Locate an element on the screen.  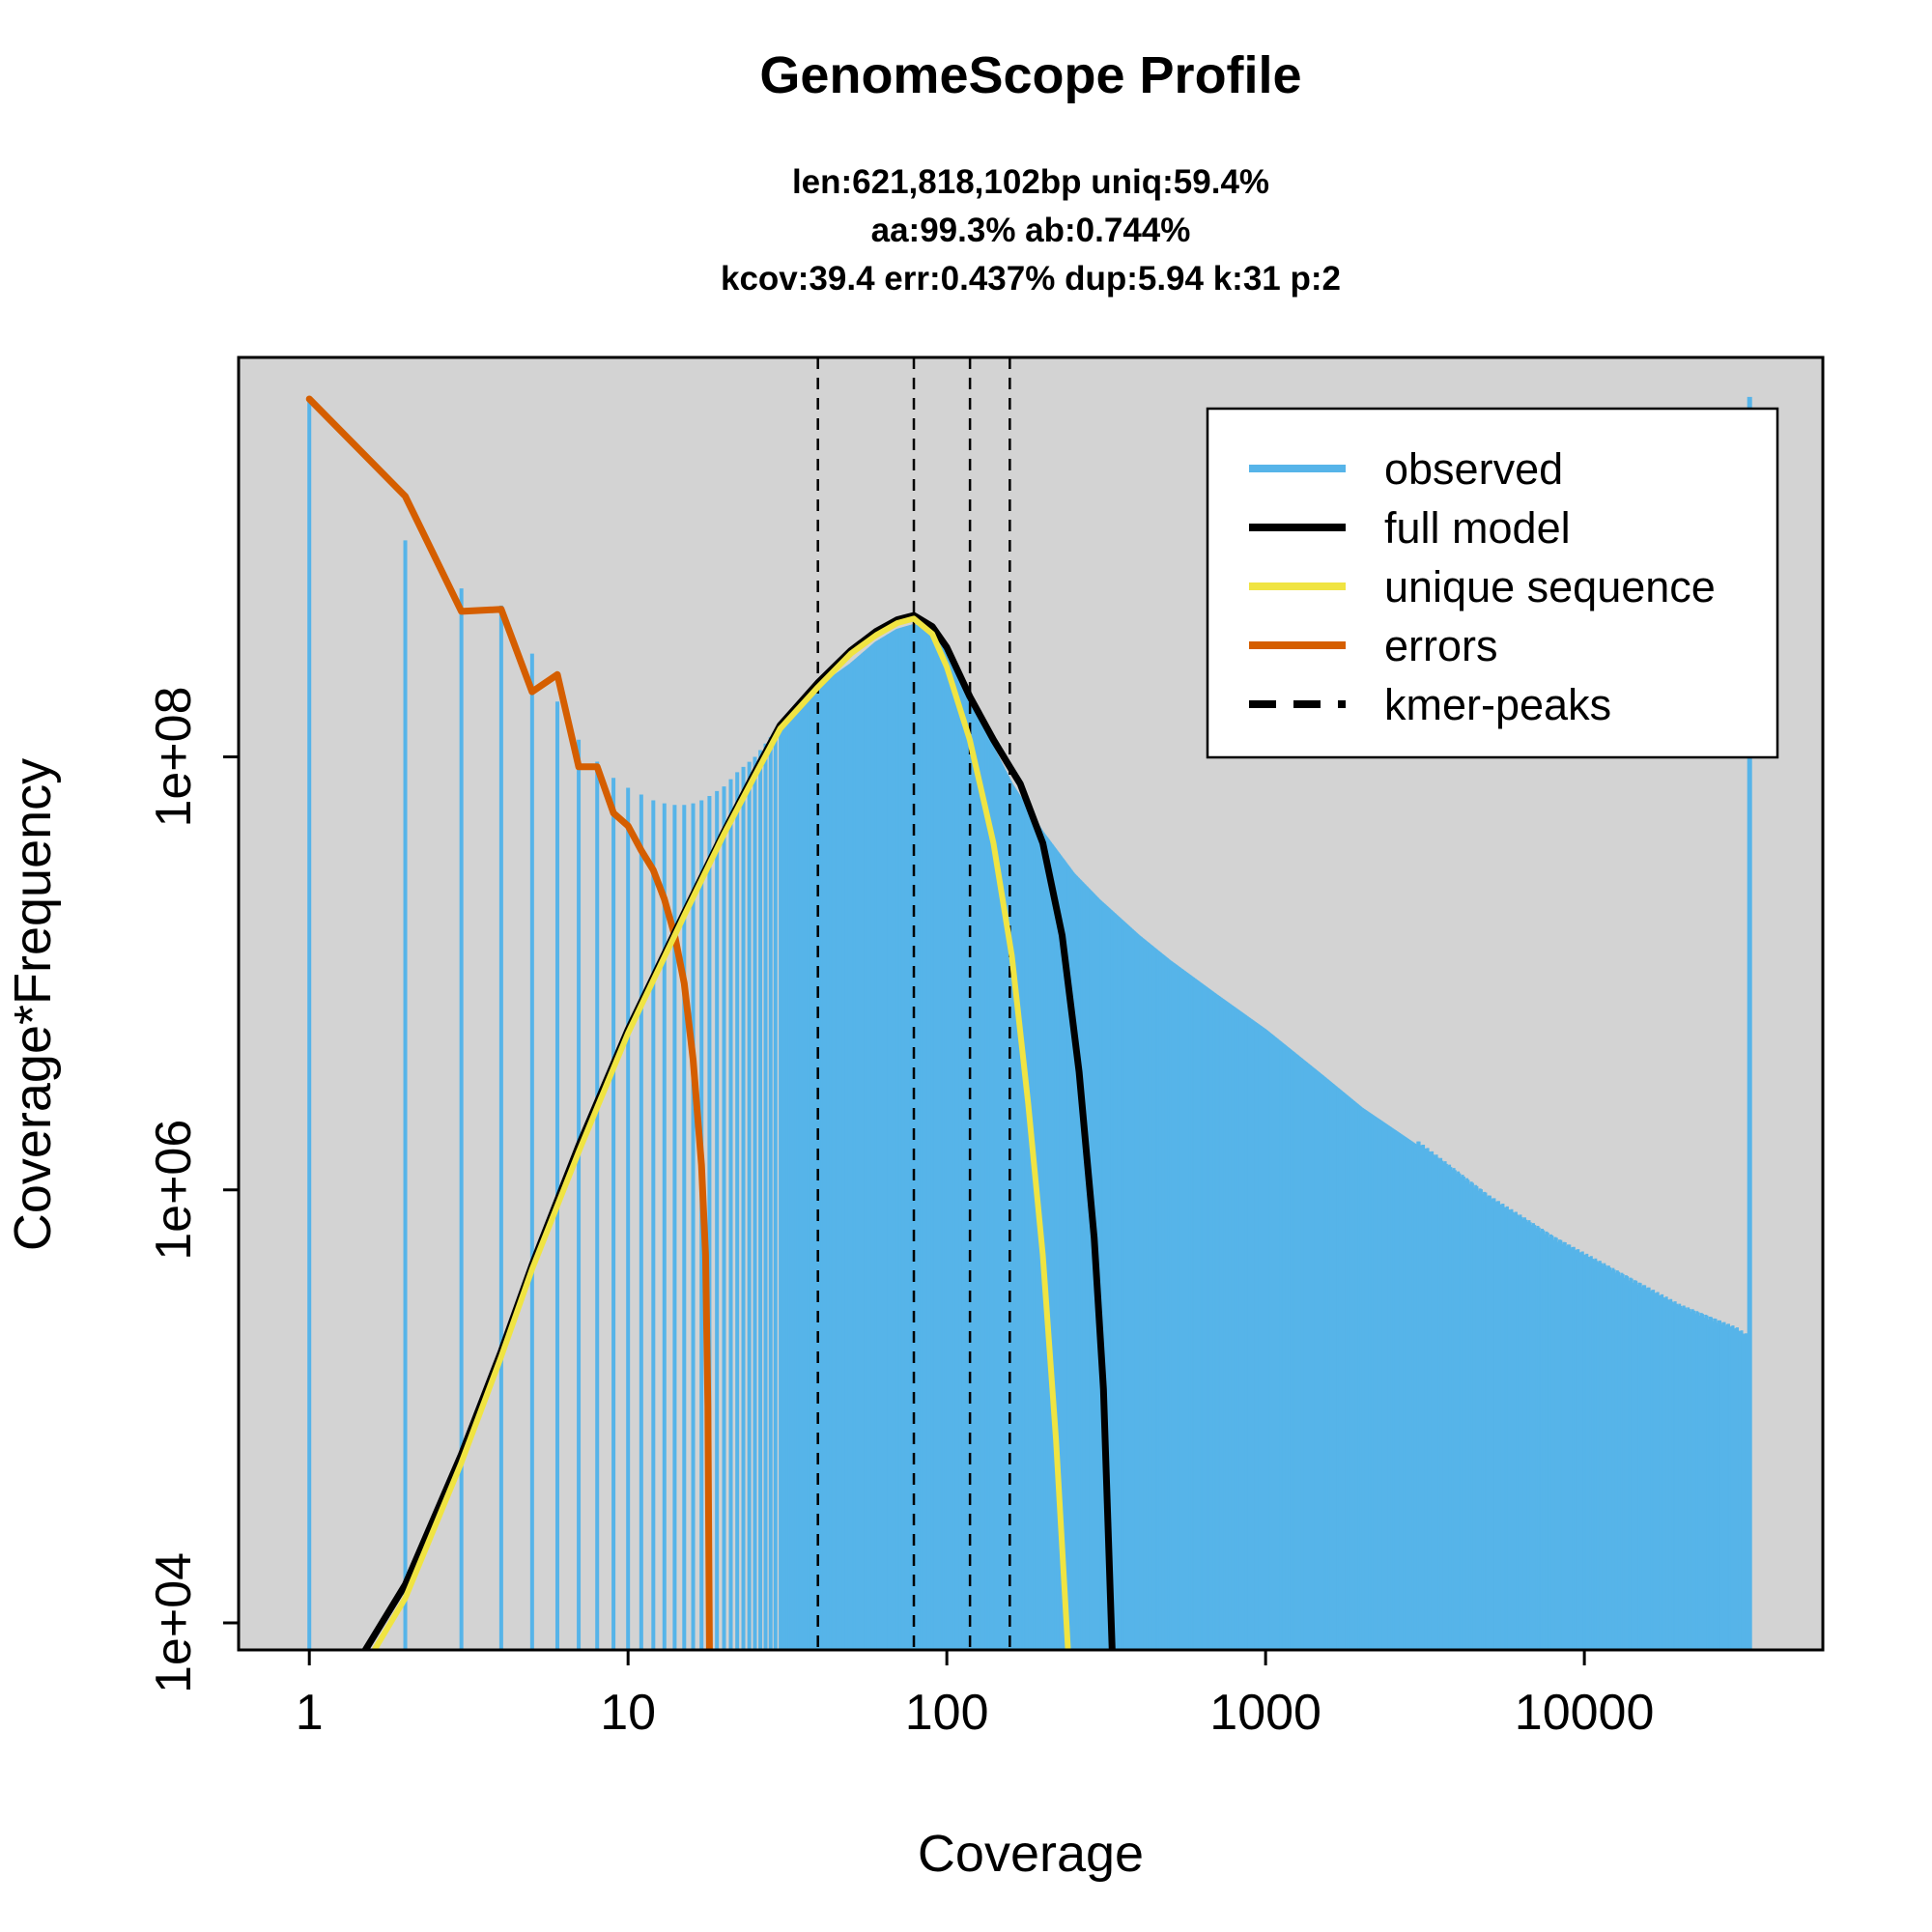
y-tick-label: 1e+06 is located at coordinates (174, 1190).